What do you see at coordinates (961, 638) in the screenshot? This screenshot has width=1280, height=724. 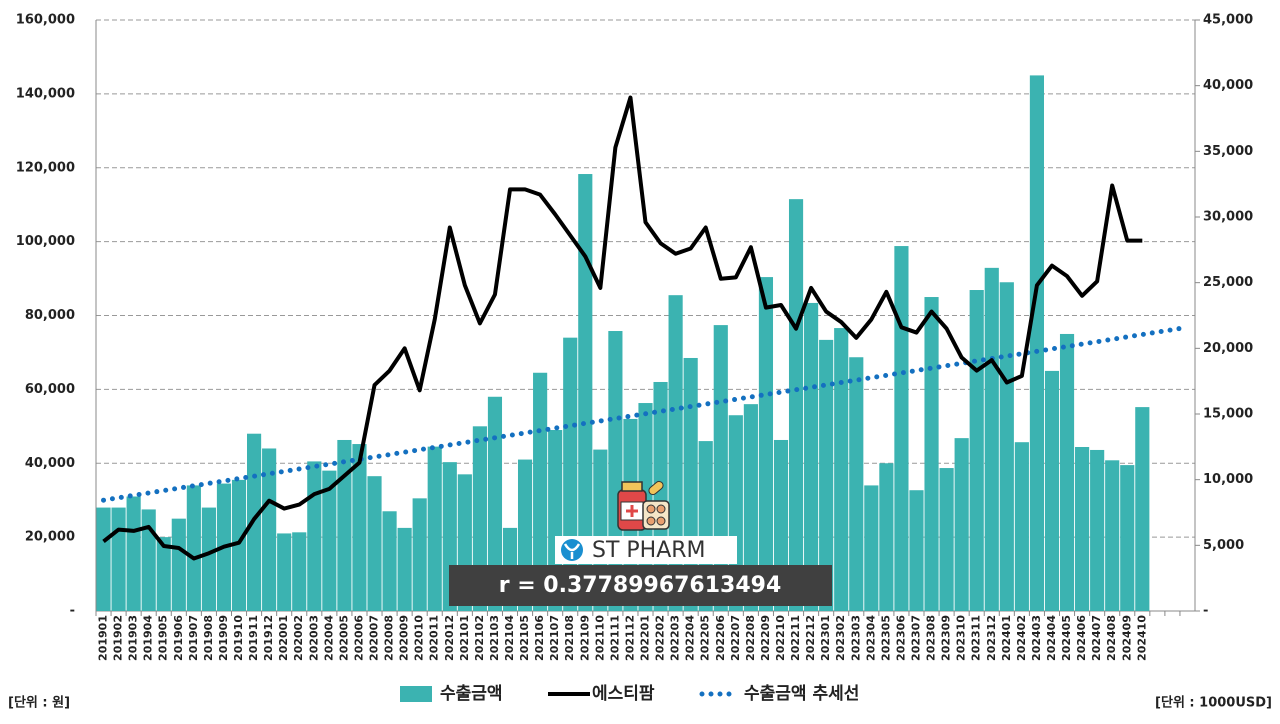 I see `x-tick-label: 202310` at bounding box center [961, 638].